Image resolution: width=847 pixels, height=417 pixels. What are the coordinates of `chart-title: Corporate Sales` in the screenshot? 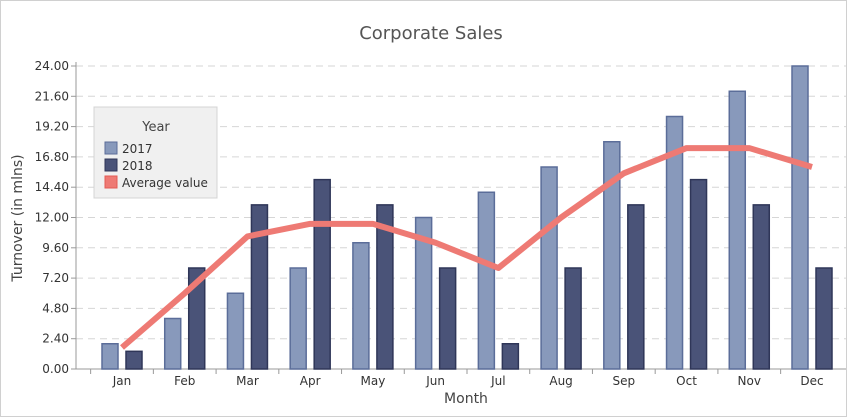 It's located at (431, 33).